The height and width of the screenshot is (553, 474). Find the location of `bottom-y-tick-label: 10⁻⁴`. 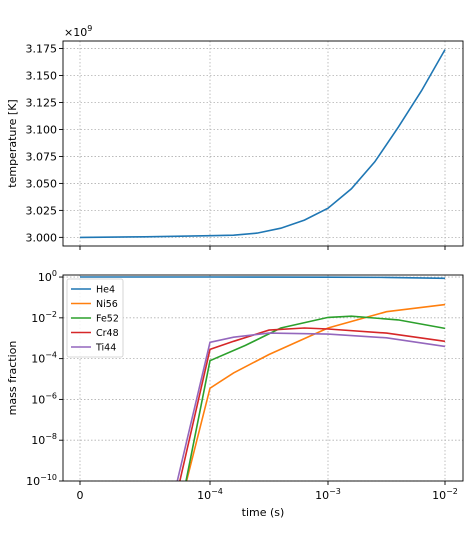

bottom-y-tick-label: 10⁻⁴ is located at coordinates (44, 358).